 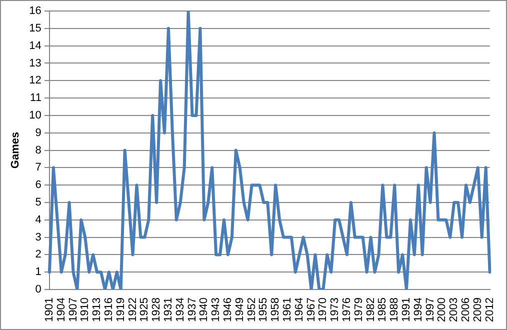 I want to click on x-tick-label: 1913, so click(x=97, y=310).